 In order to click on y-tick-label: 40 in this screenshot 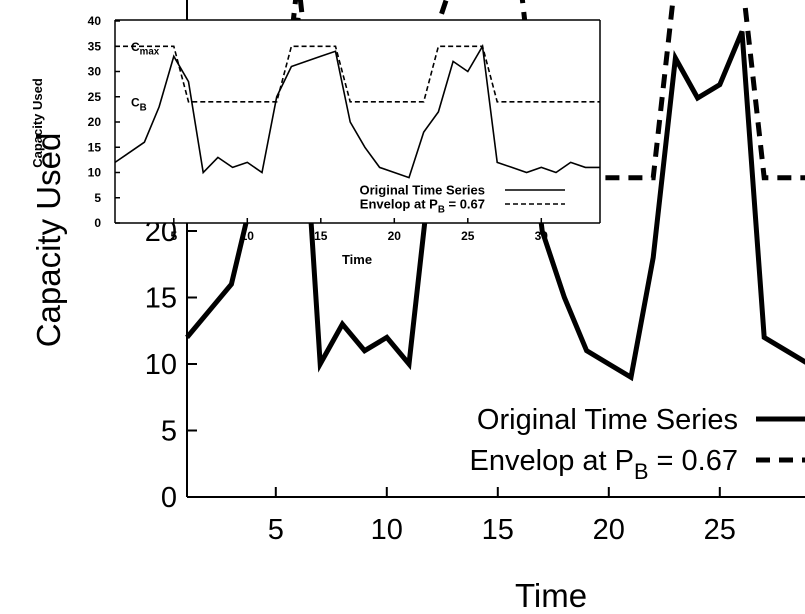, I will do `click(95, 21)`.